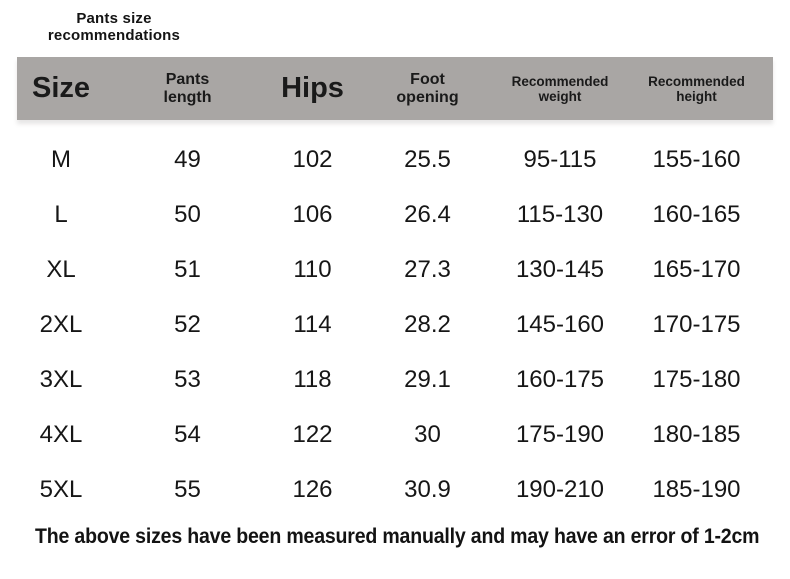 Image resolution: width=790 pixels, height=579 pixels. I want to click on header-cell-recommended-weight: Recommended weight, so click(560, 88).